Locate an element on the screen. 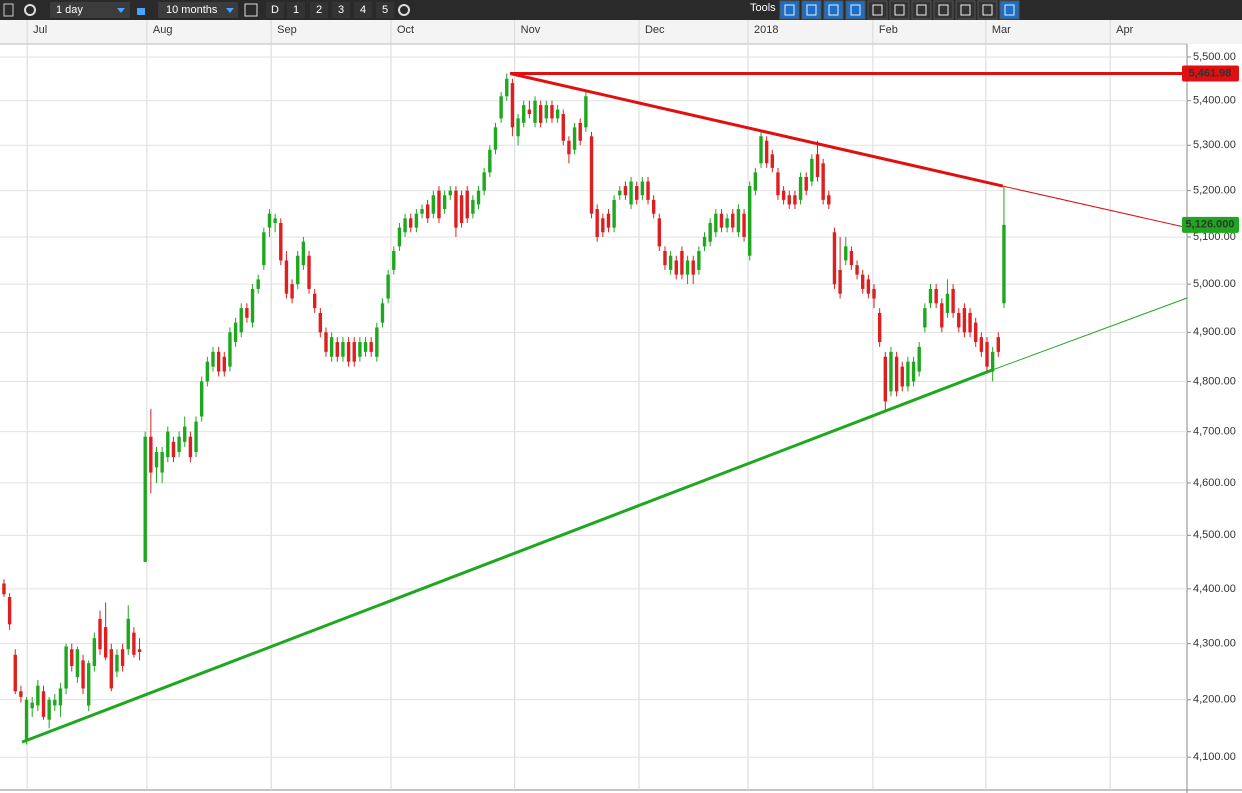  x-tick-label: Oct is located at coordinates (405, 30).